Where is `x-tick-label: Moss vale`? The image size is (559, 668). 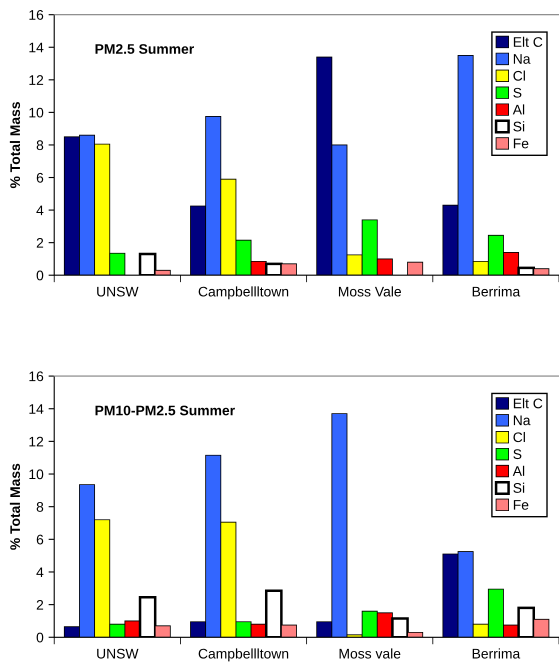 x-tick-label: Moss vale is located at coordinates (370, 653).